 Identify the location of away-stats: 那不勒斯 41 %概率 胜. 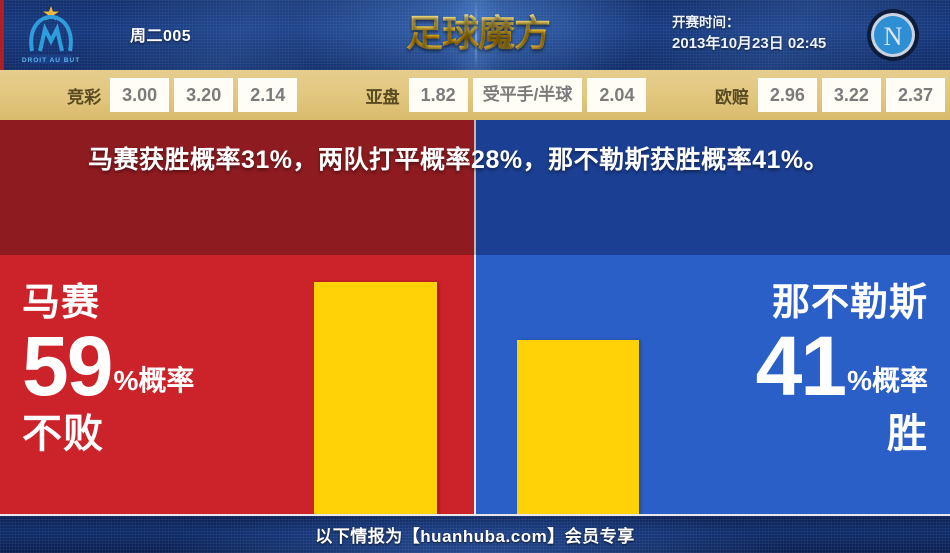
(842, 369).